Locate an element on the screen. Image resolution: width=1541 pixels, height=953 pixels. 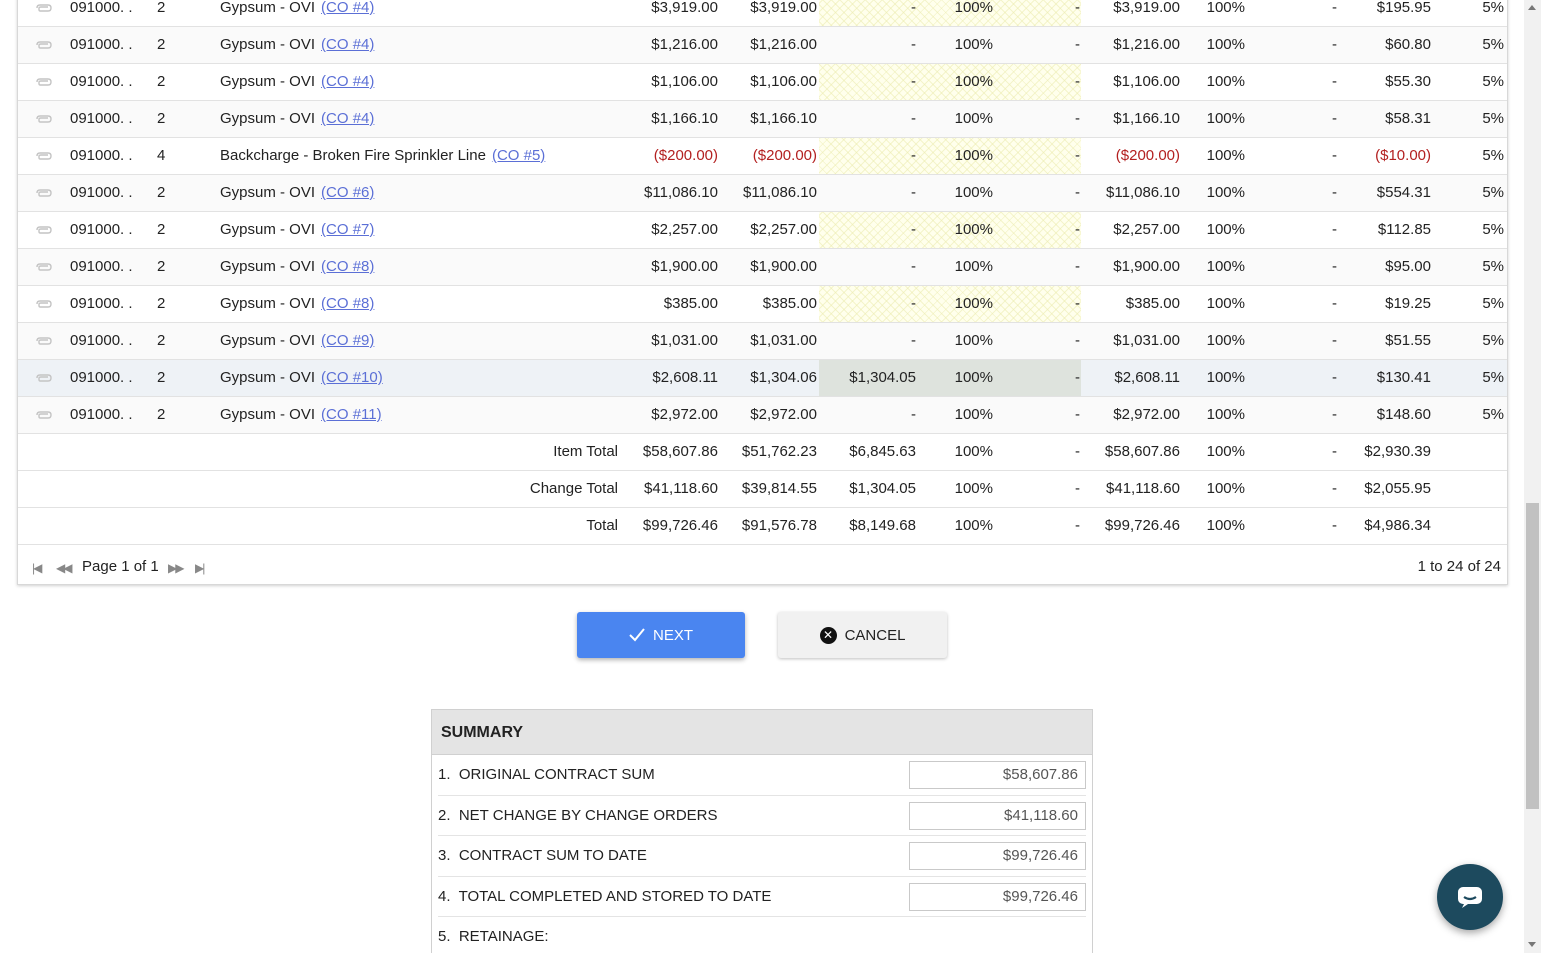
summary-row: 1. ORIGINAL CONTRACT SUM $58,607.86 is located at coordinates (762, 775).